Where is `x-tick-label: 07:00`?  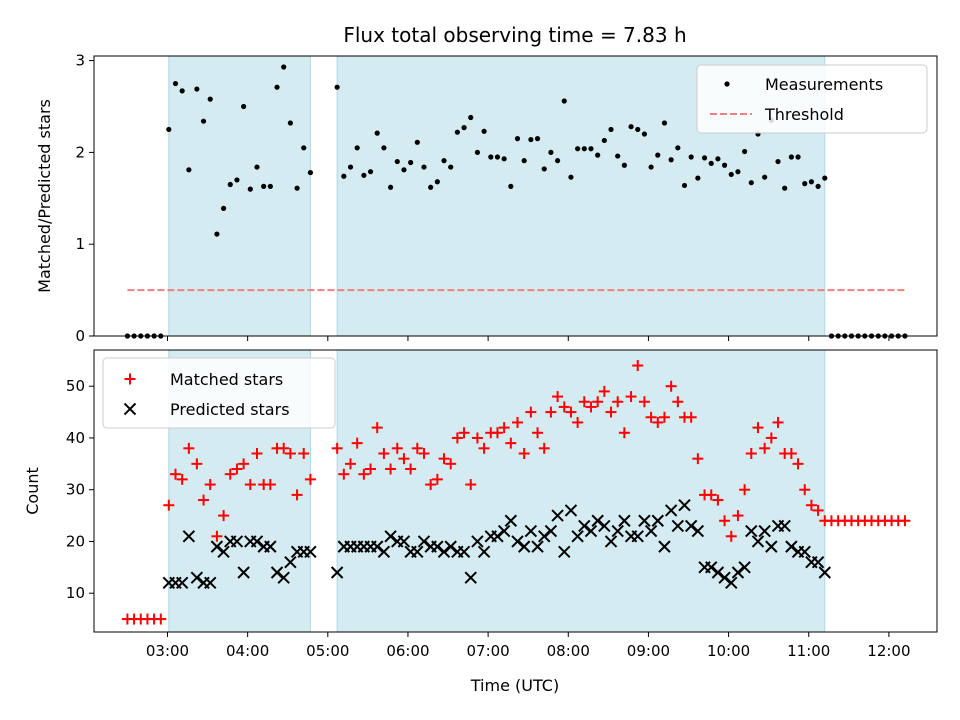
x-tick-label: 07:00 is located at coordinates (487, 651).